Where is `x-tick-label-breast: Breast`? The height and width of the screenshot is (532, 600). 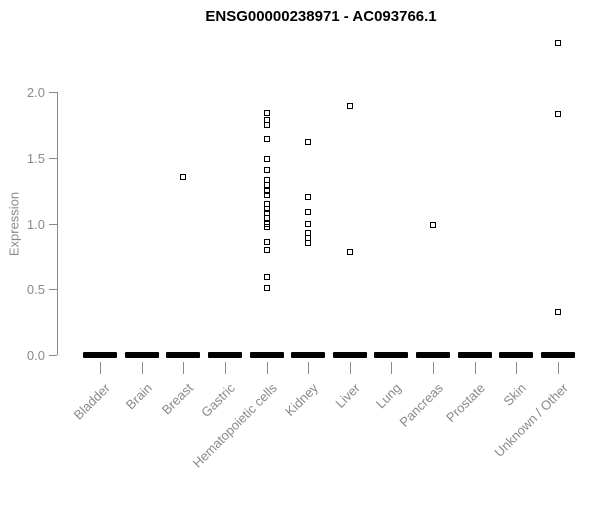
x-tick-label-breast: Breast is located at coordinates (178, 399).